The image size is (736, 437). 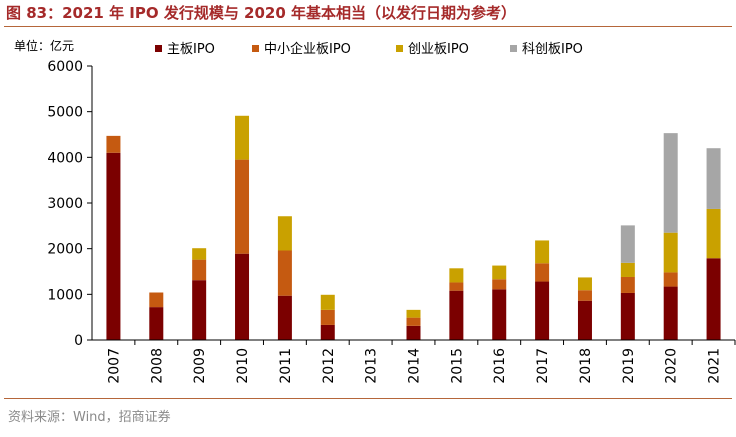 I want to click on footer-rule, so click(x=368, y=398).